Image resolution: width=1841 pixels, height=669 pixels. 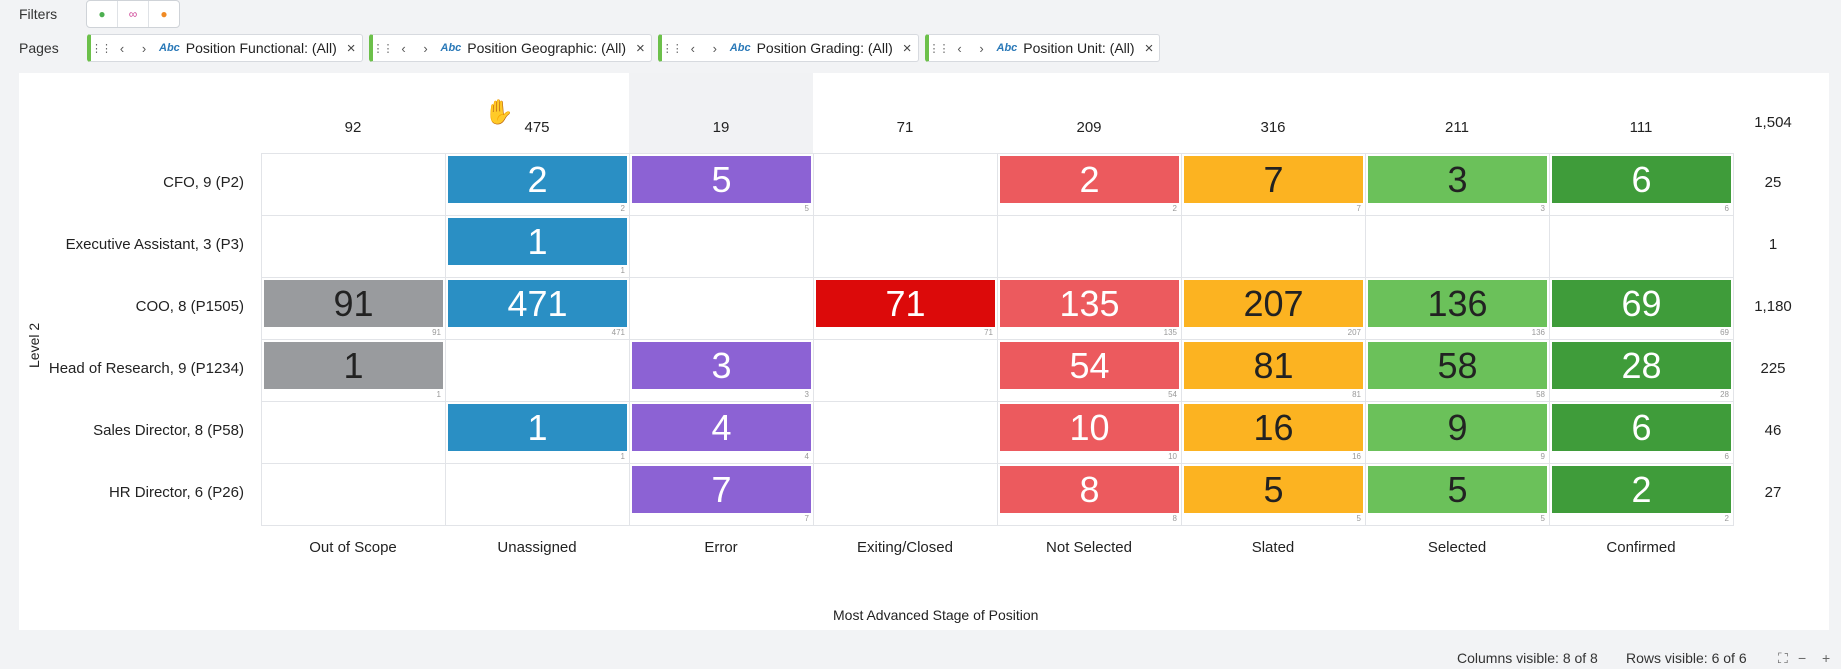 What do you see at coordinates (537, 303) in the screenshot?
I see `heatmap-cell: 471` at bounding box center [537, 303].